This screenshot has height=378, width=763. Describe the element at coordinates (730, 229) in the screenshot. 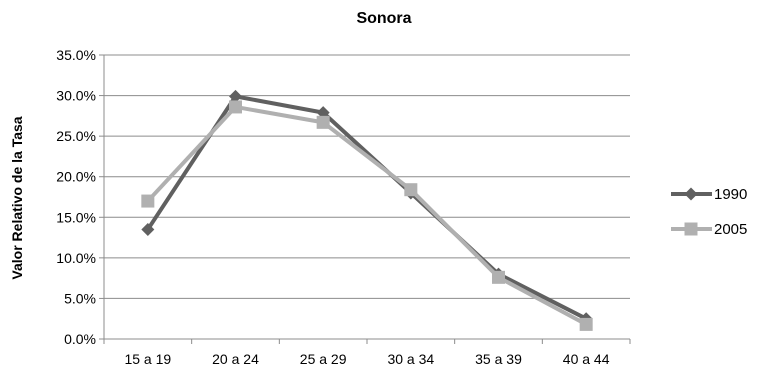

I see `legend-label-2005: 2005` at that location.